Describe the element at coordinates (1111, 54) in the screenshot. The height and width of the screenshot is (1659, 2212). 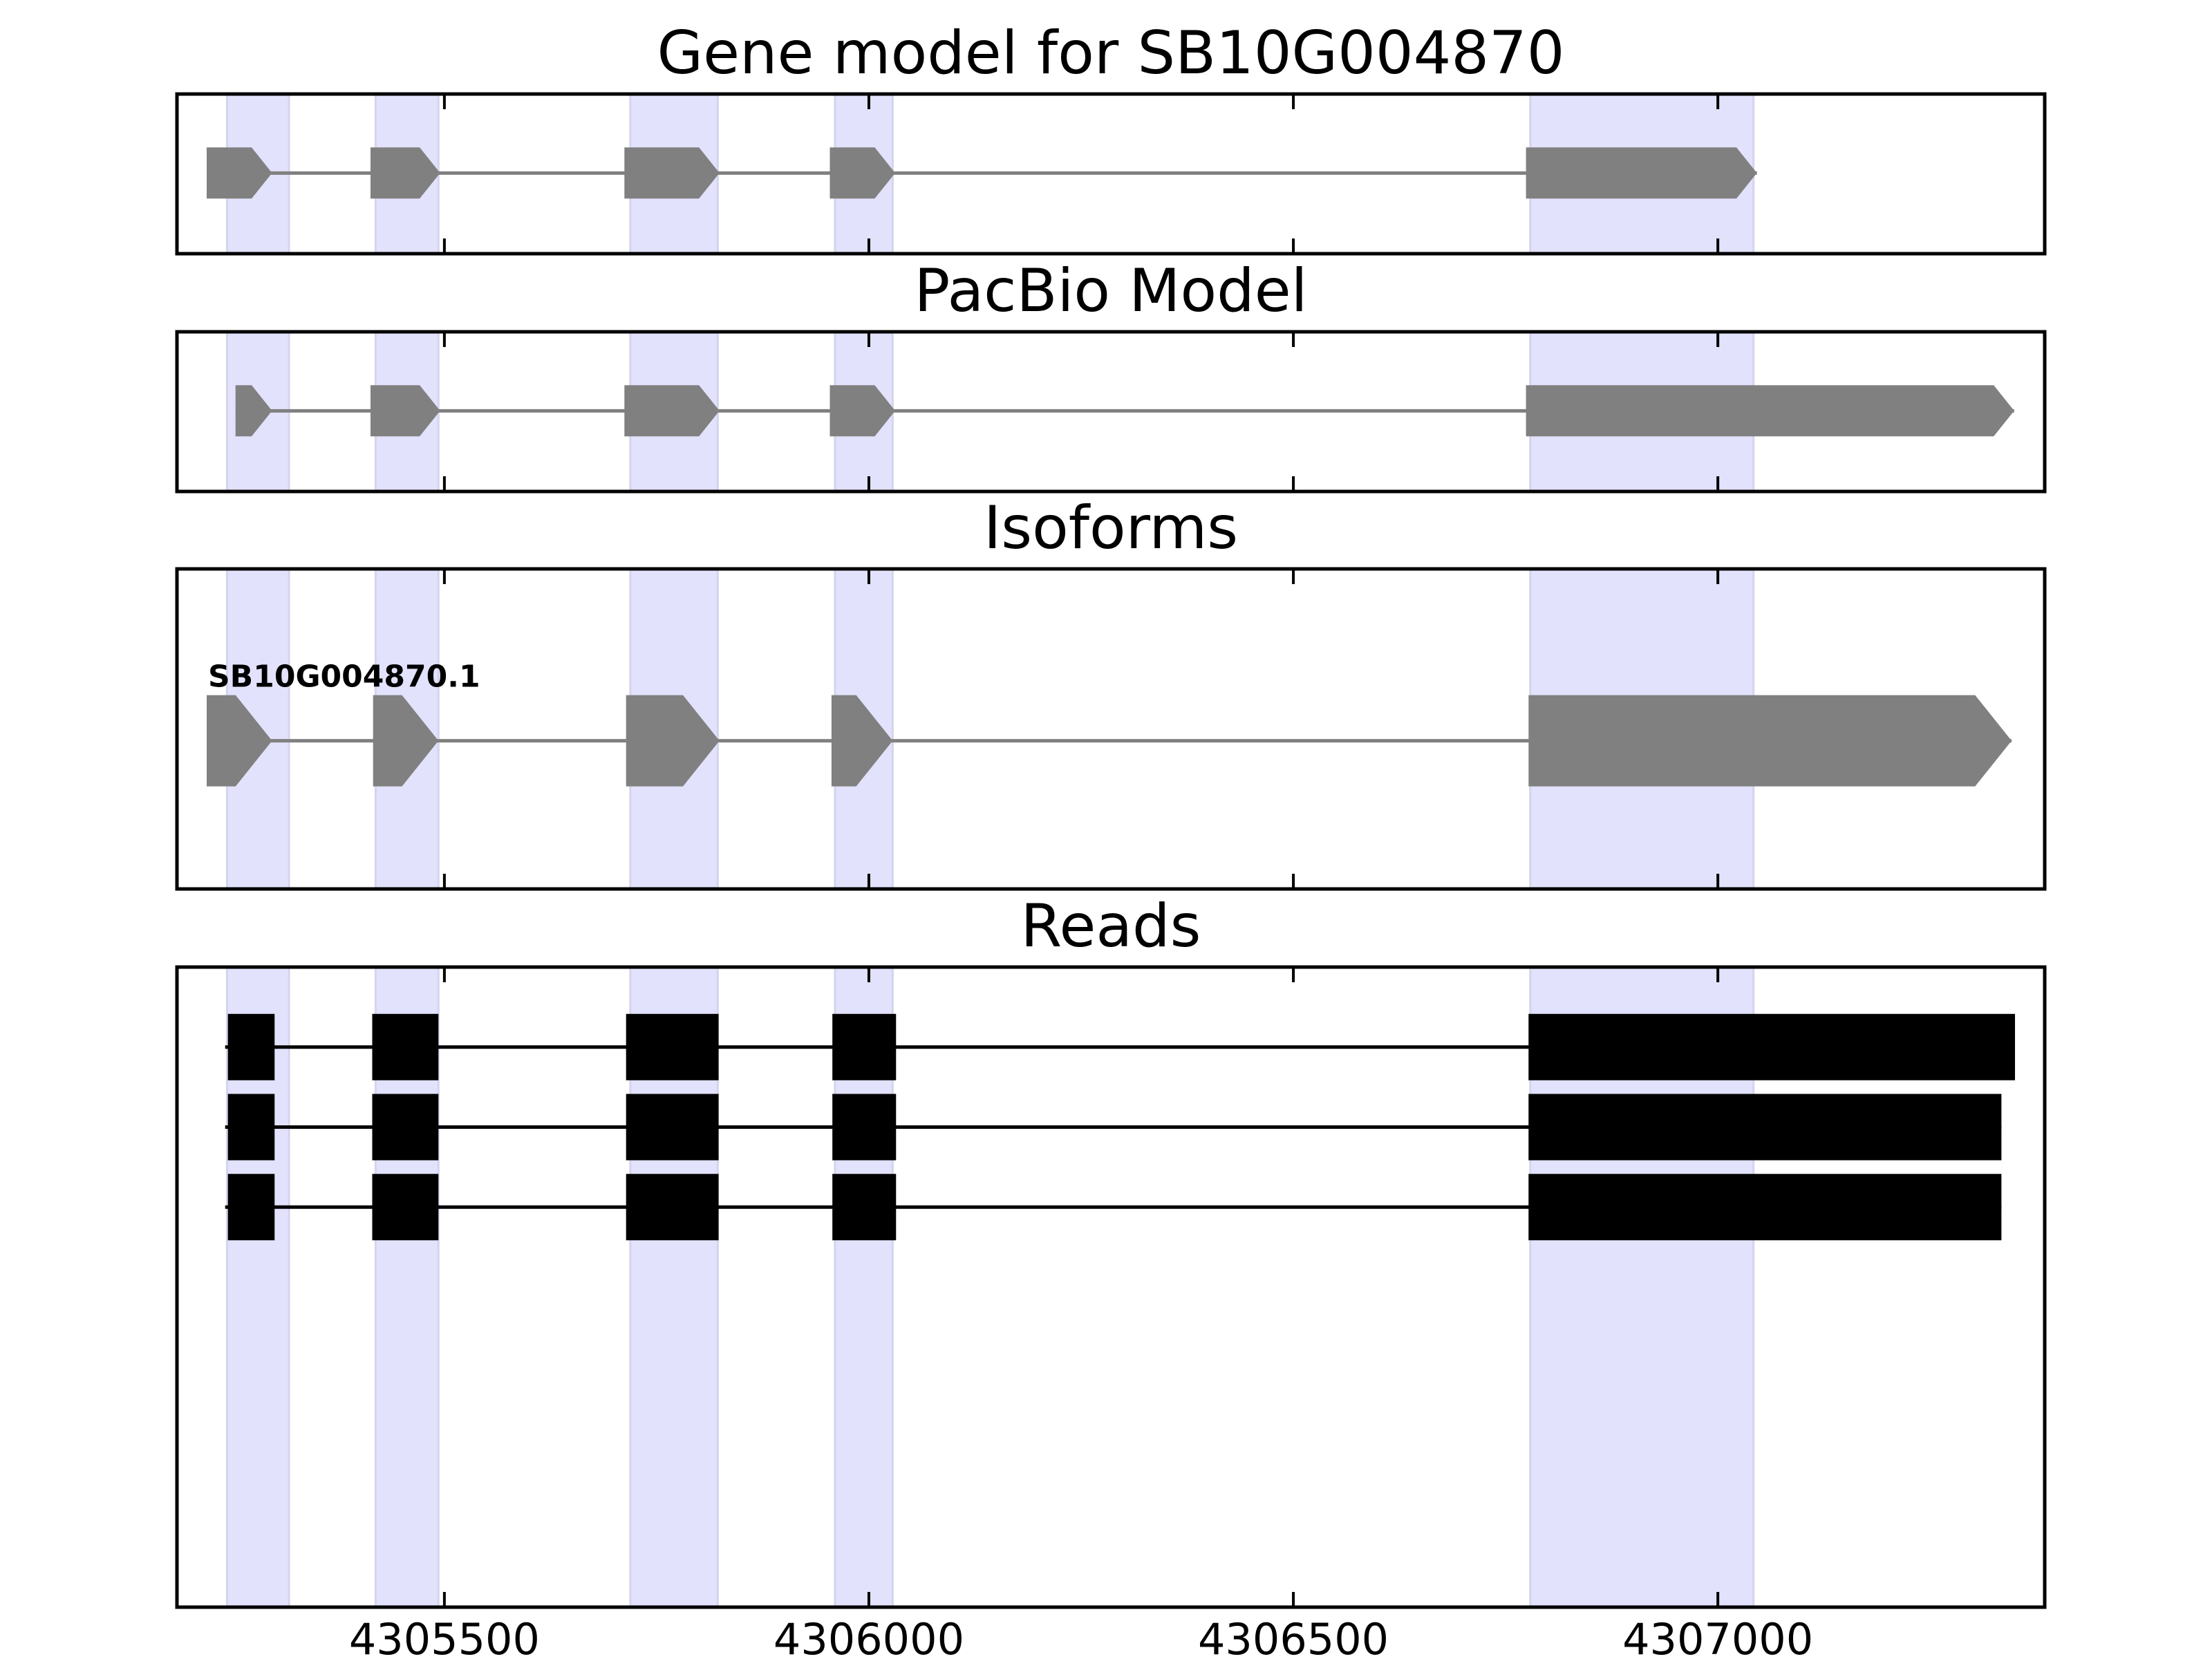
I see `panel-title: Gene model for SB10G004870` at that location.